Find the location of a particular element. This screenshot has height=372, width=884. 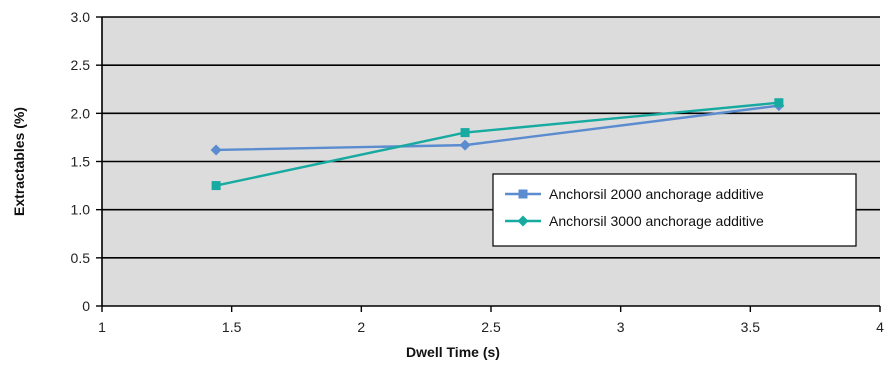

y-tick-label: 3.0 is located at coordinates (81, 17).